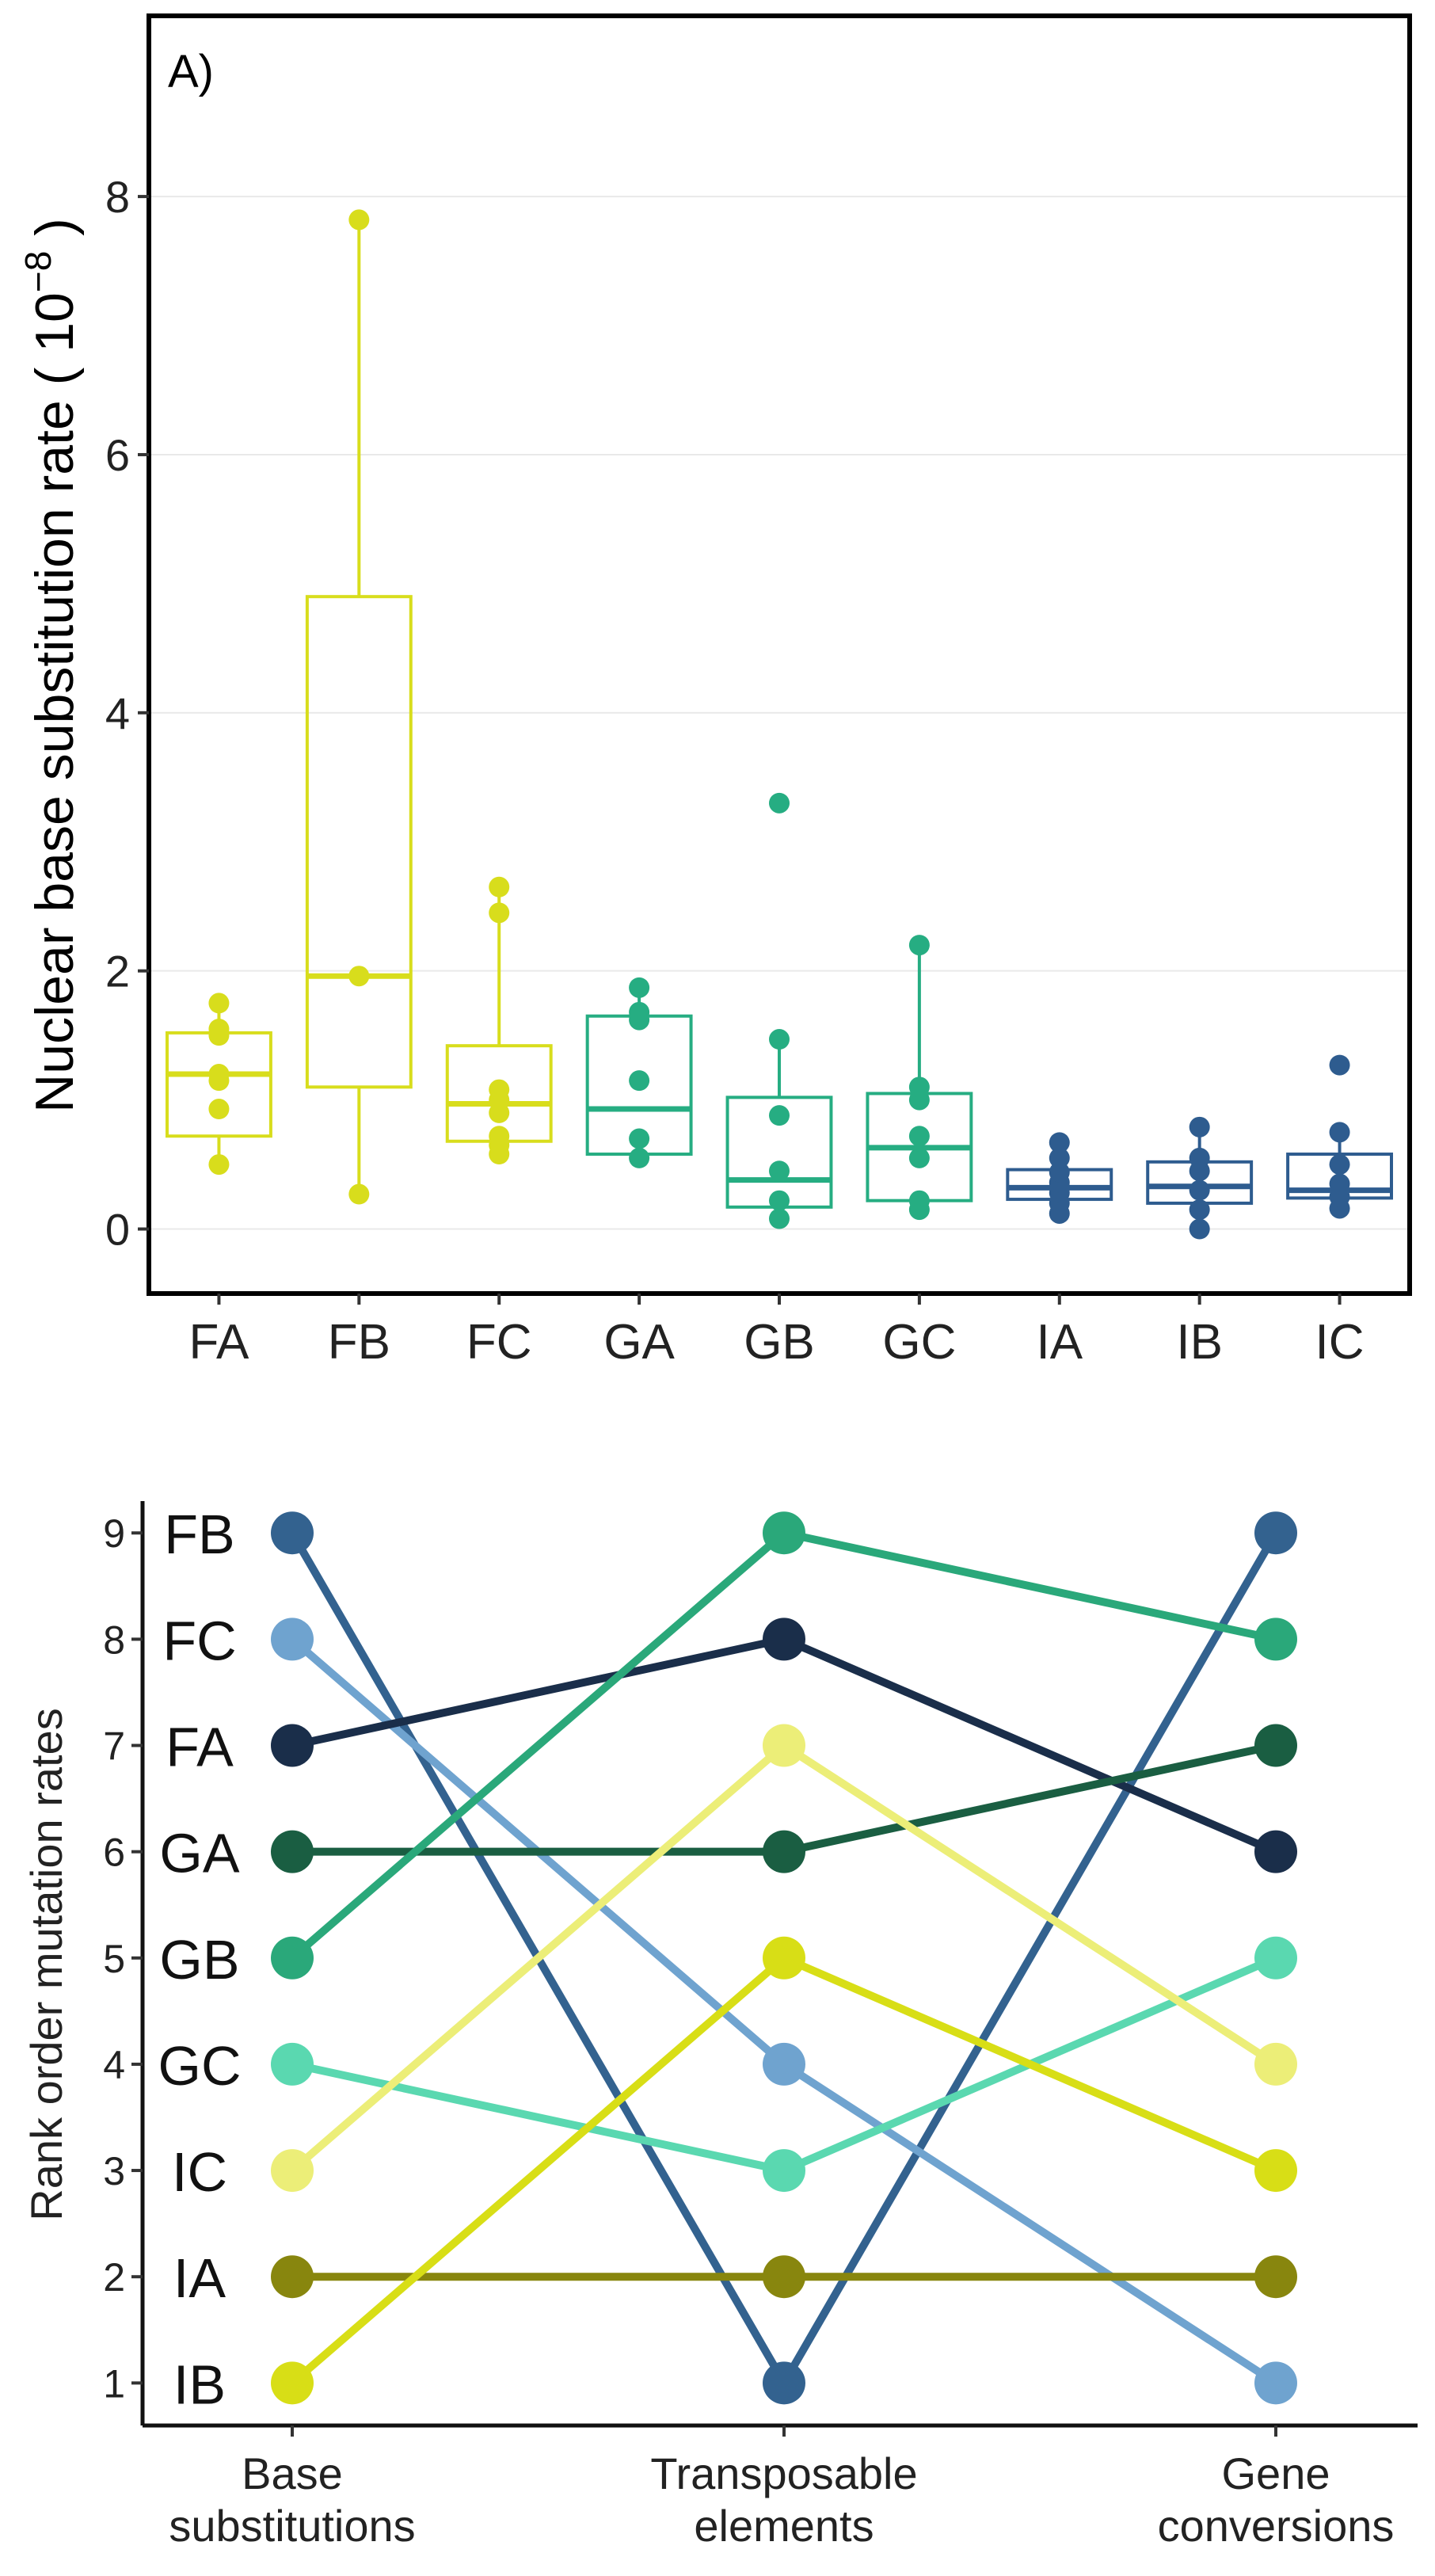  What do you see at coordinates (359, 842) in the screenshot?
I see `box` at bounding box center [359, 842].